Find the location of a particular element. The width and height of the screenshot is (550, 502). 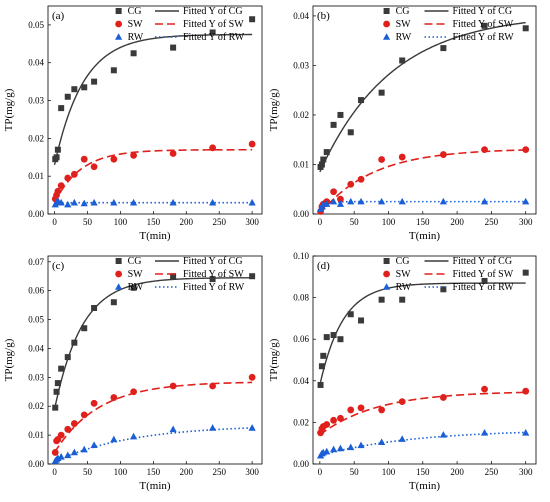

legend-label-cg: CG is located at coordinates (403, 261).